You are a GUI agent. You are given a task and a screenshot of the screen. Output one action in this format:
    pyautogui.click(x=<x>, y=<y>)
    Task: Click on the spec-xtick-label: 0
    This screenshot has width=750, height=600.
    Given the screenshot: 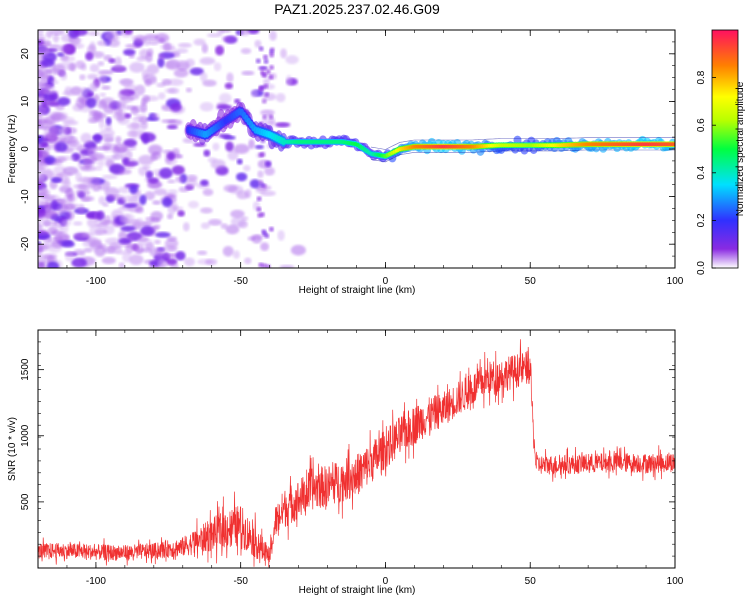 What is the action you would take?
    pyautogui.click(x=386, y=281)
    